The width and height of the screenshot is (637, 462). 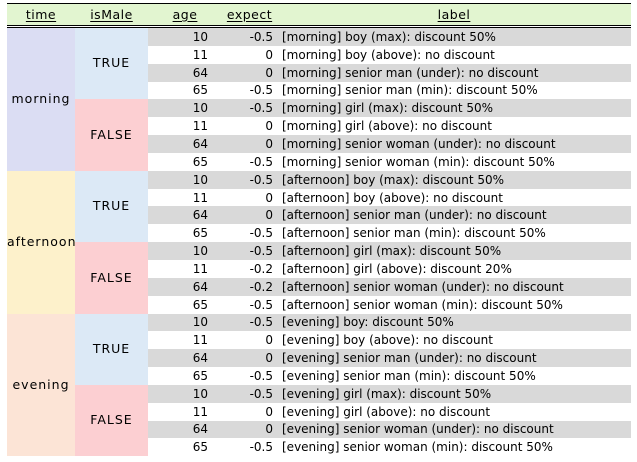 What do you see at coordinates (454, 15) in the screenshot?
I see `column-header-label: label` at bounding box center [454, 15].